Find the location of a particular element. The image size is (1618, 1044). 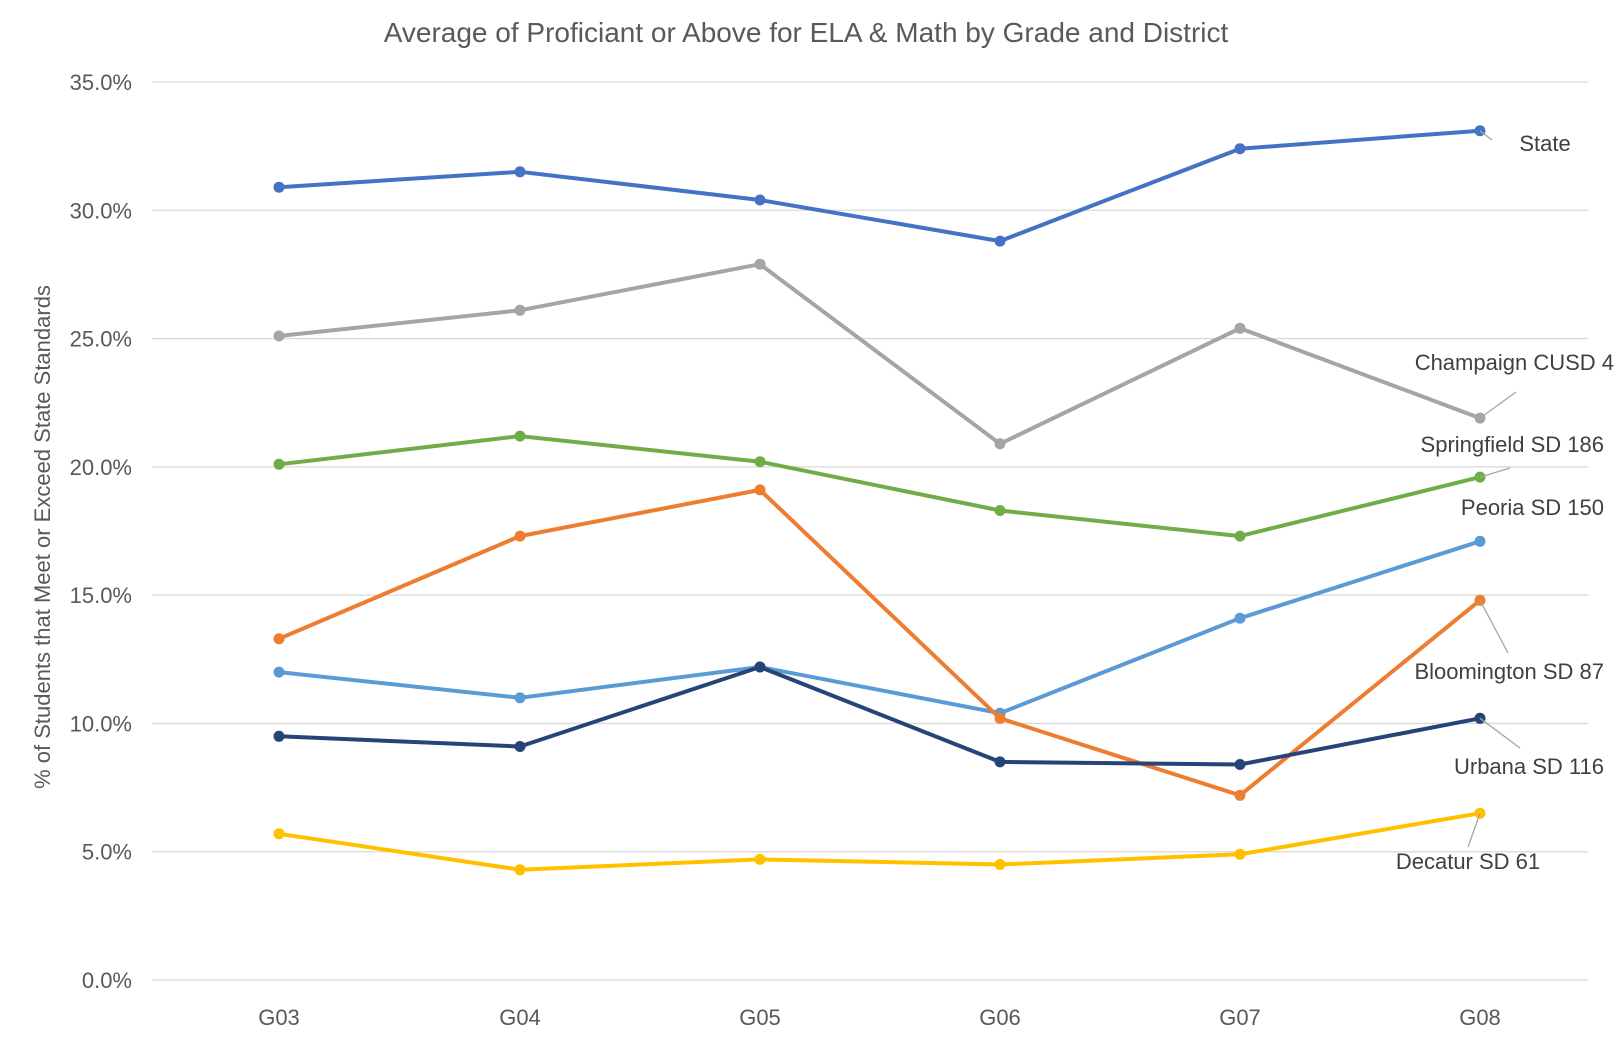

x-tick-label: G08 is located at coordinates (1480, 1017).